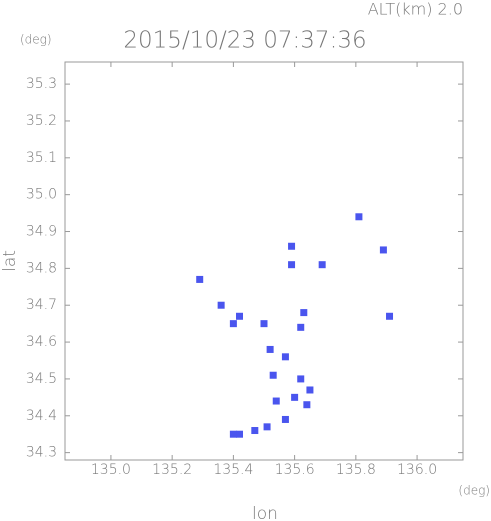 The image size is (491, 521). What do you see at coordinates (265, 512) in the screenshot?
I see `x-axis-label: lon` at bounding box center [265, 512].